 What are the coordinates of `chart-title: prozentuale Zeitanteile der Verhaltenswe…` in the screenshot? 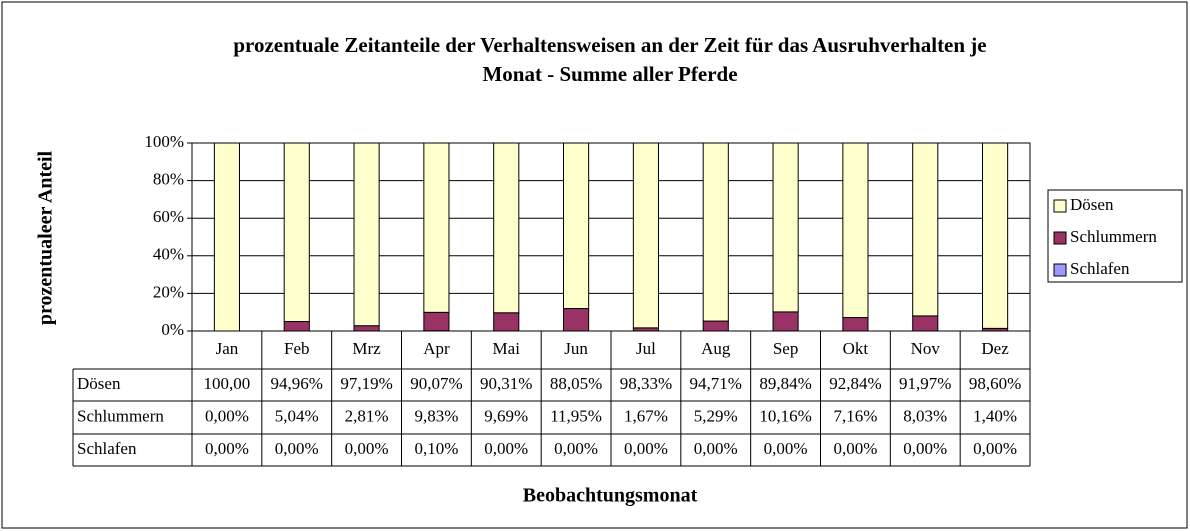 It's located at (609, 59).